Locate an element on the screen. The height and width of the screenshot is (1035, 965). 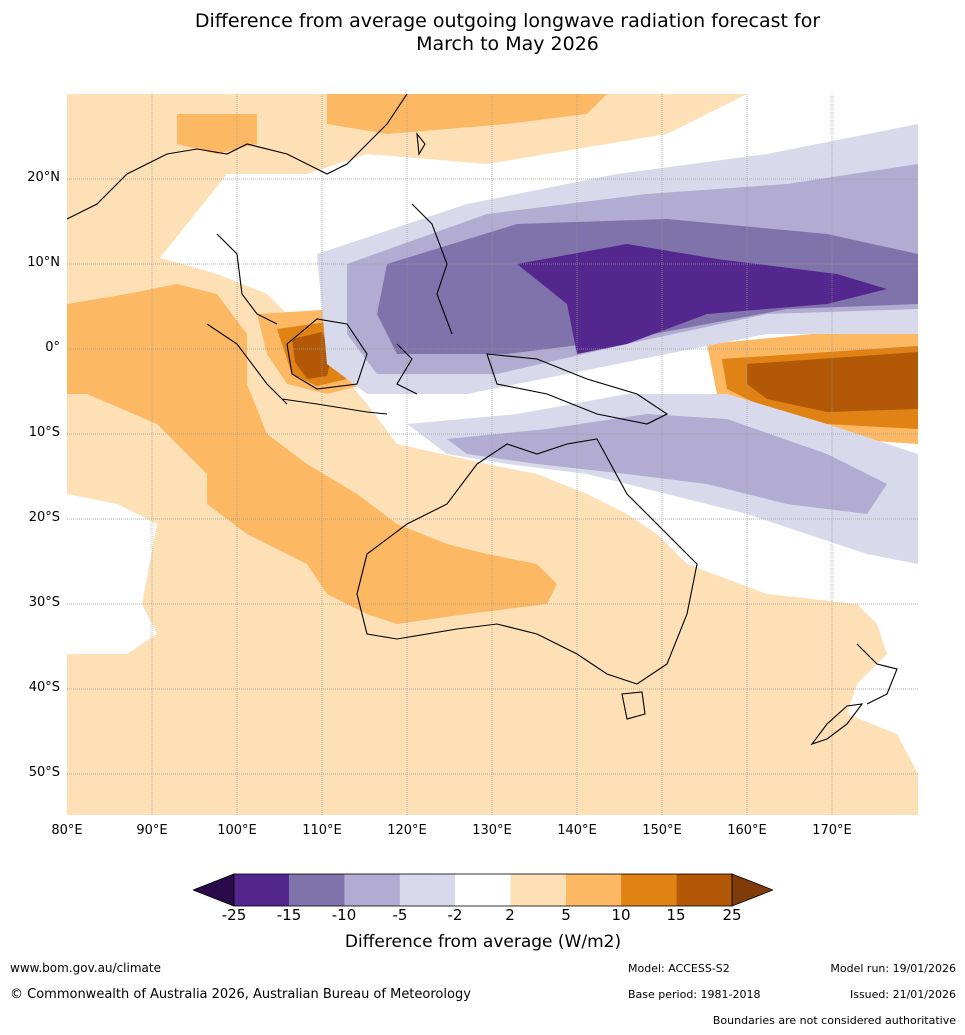
footer-base-period: Base period: 1981-2018 is located at coordinates (694, 994).